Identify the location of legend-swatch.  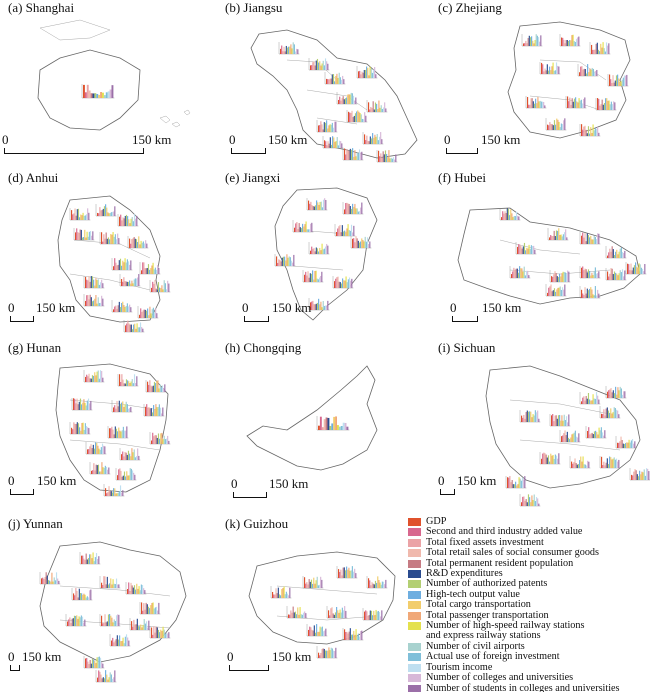
(414, 563).